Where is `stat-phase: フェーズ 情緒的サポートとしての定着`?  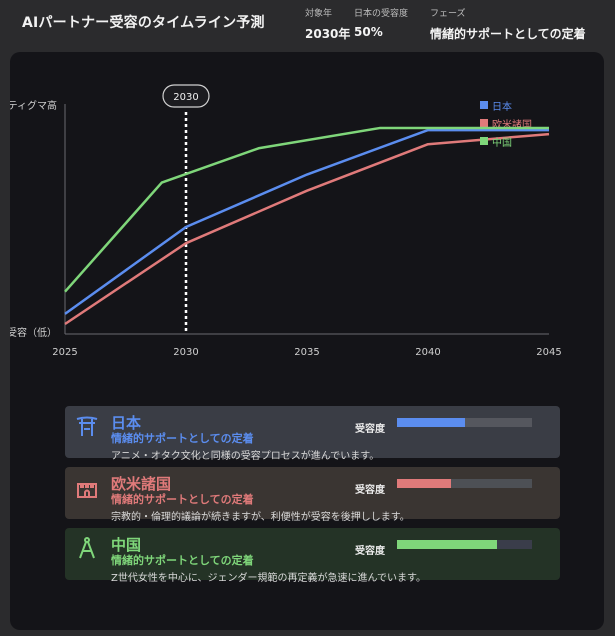 stat-phase: フェーズ 情緒的サポートとしての定着 is located at coordinates (508, 24).